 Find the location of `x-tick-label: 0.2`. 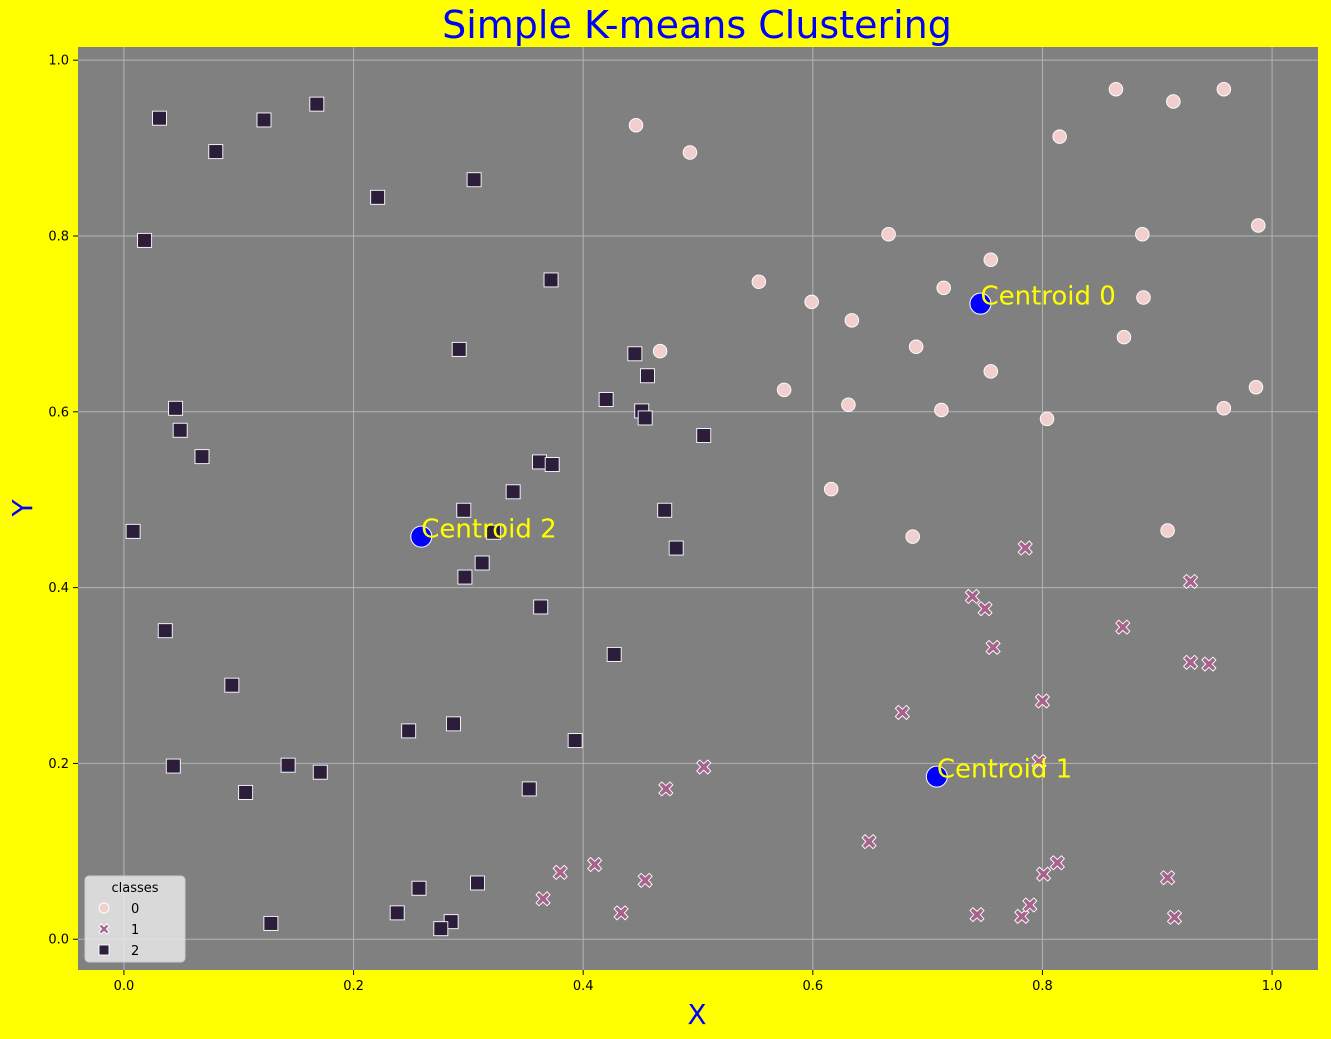

x-tick-label: 0.2 is located at coordinates (353, 986).